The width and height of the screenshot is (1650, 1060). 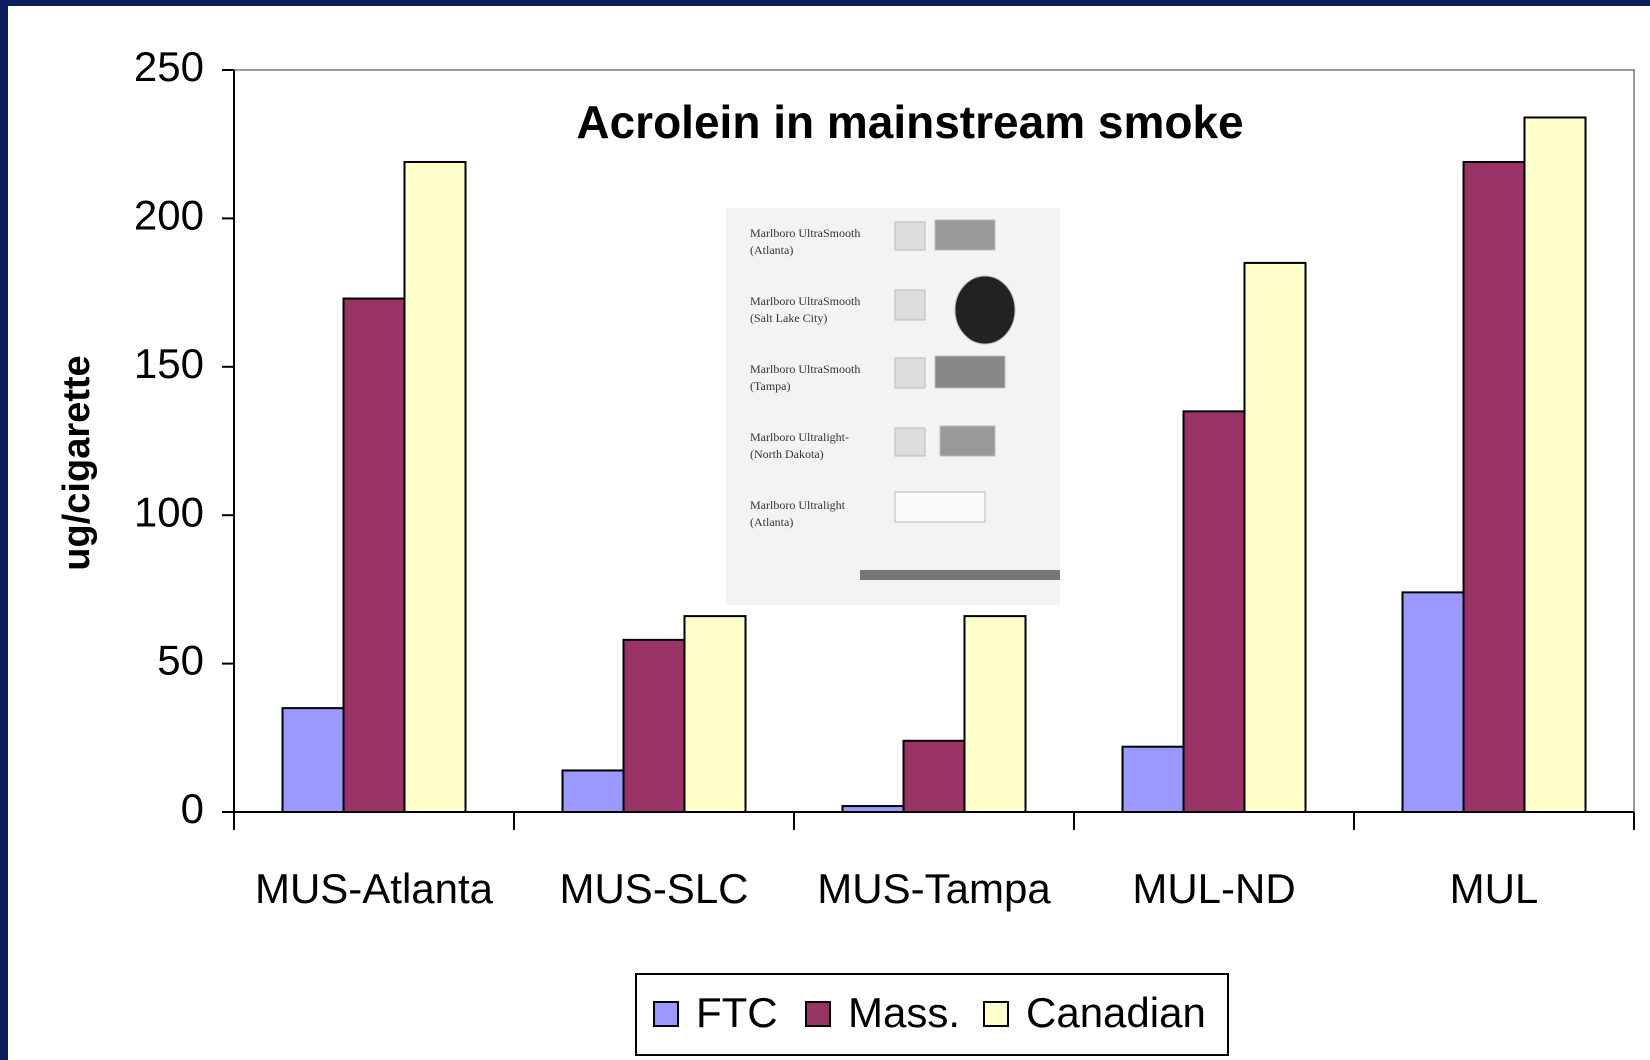 I want to click on x-tick-label: MUL-ND, so click(x=1213, y=888).